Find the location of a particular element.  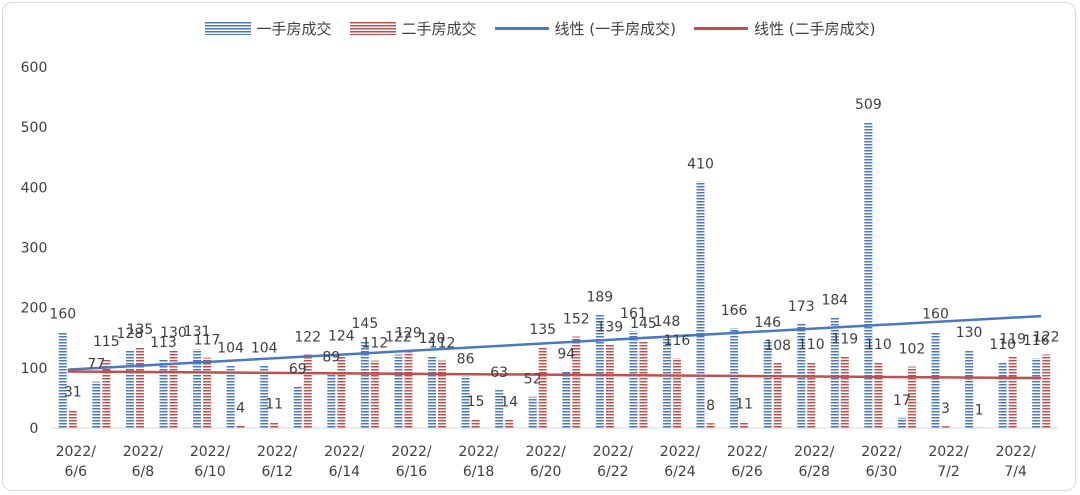

x-tick-label-9: 2022/6/24 is located at coordinates (680, 462).